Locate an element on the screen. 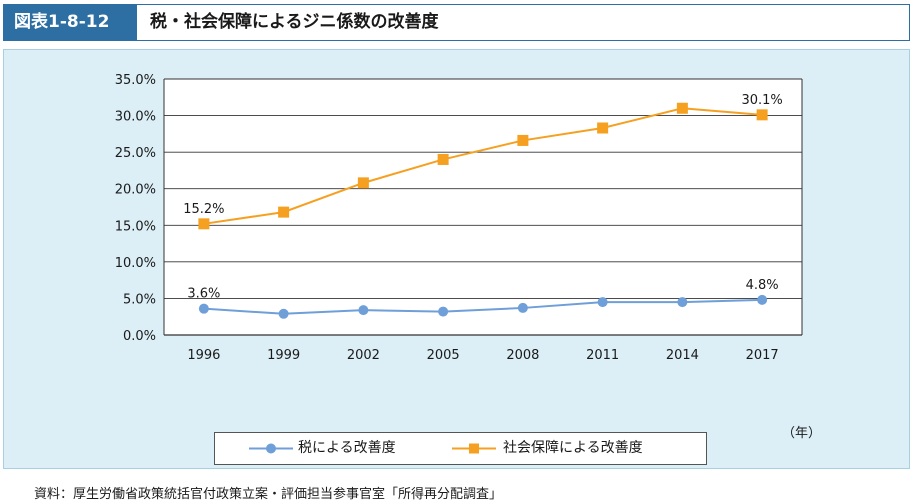  x-tick-label: 2011 is located at coordinates (602, 355).